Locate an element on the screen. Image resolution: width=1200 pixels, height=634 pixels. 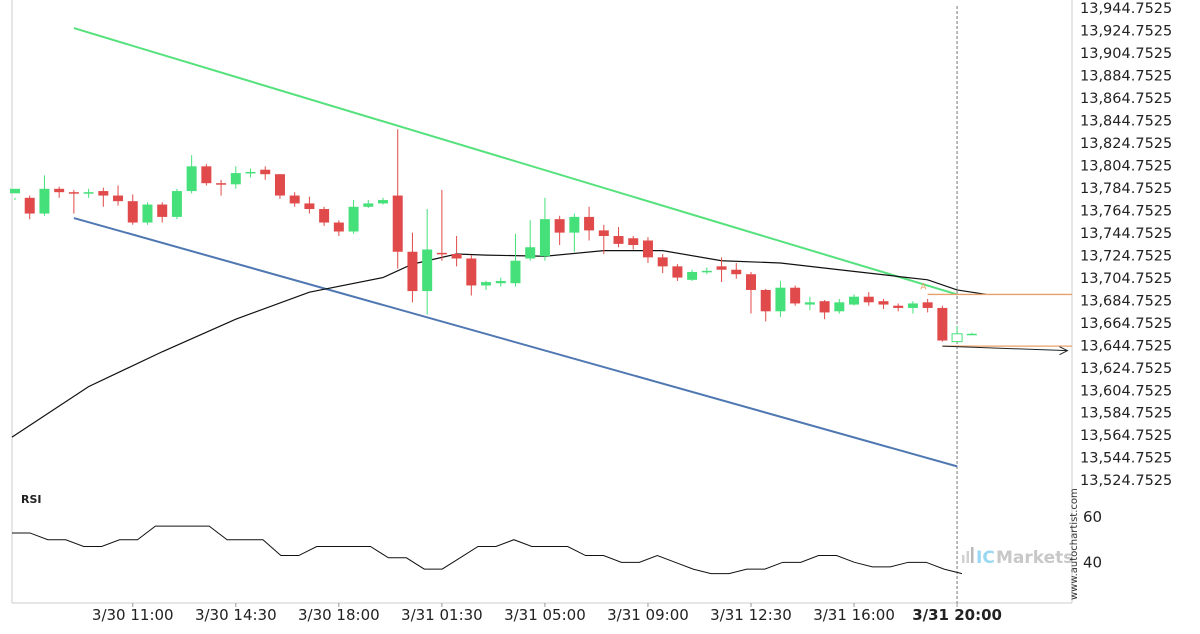
y-tick-label: 13,544.7525 is located at coordinates (1126, 459).